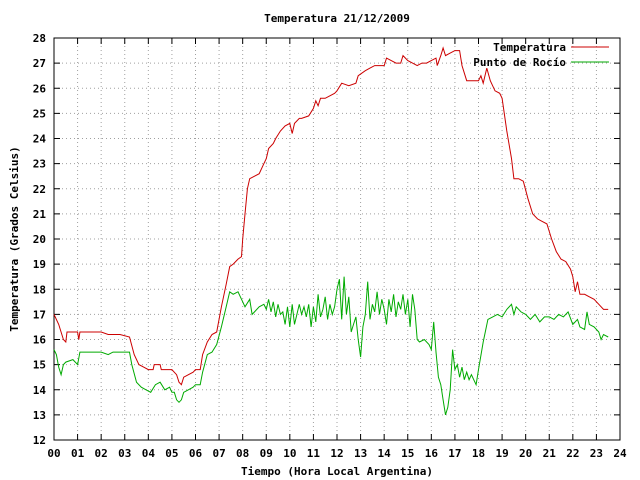 The width and height of the screenshot is (640, 480). I want to click on y-axis-tick-labels: 12 13 14 15 16 17 18 19 20 21 22 23 24 25 26 27 28, so click(40, 239).